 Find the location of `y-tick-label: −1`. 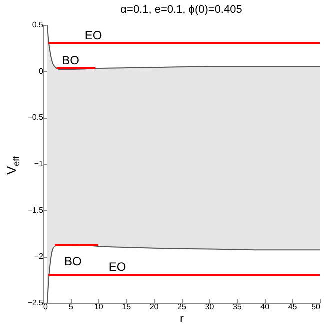

y-tick-label: −1 is located at coordinates (39, 164).